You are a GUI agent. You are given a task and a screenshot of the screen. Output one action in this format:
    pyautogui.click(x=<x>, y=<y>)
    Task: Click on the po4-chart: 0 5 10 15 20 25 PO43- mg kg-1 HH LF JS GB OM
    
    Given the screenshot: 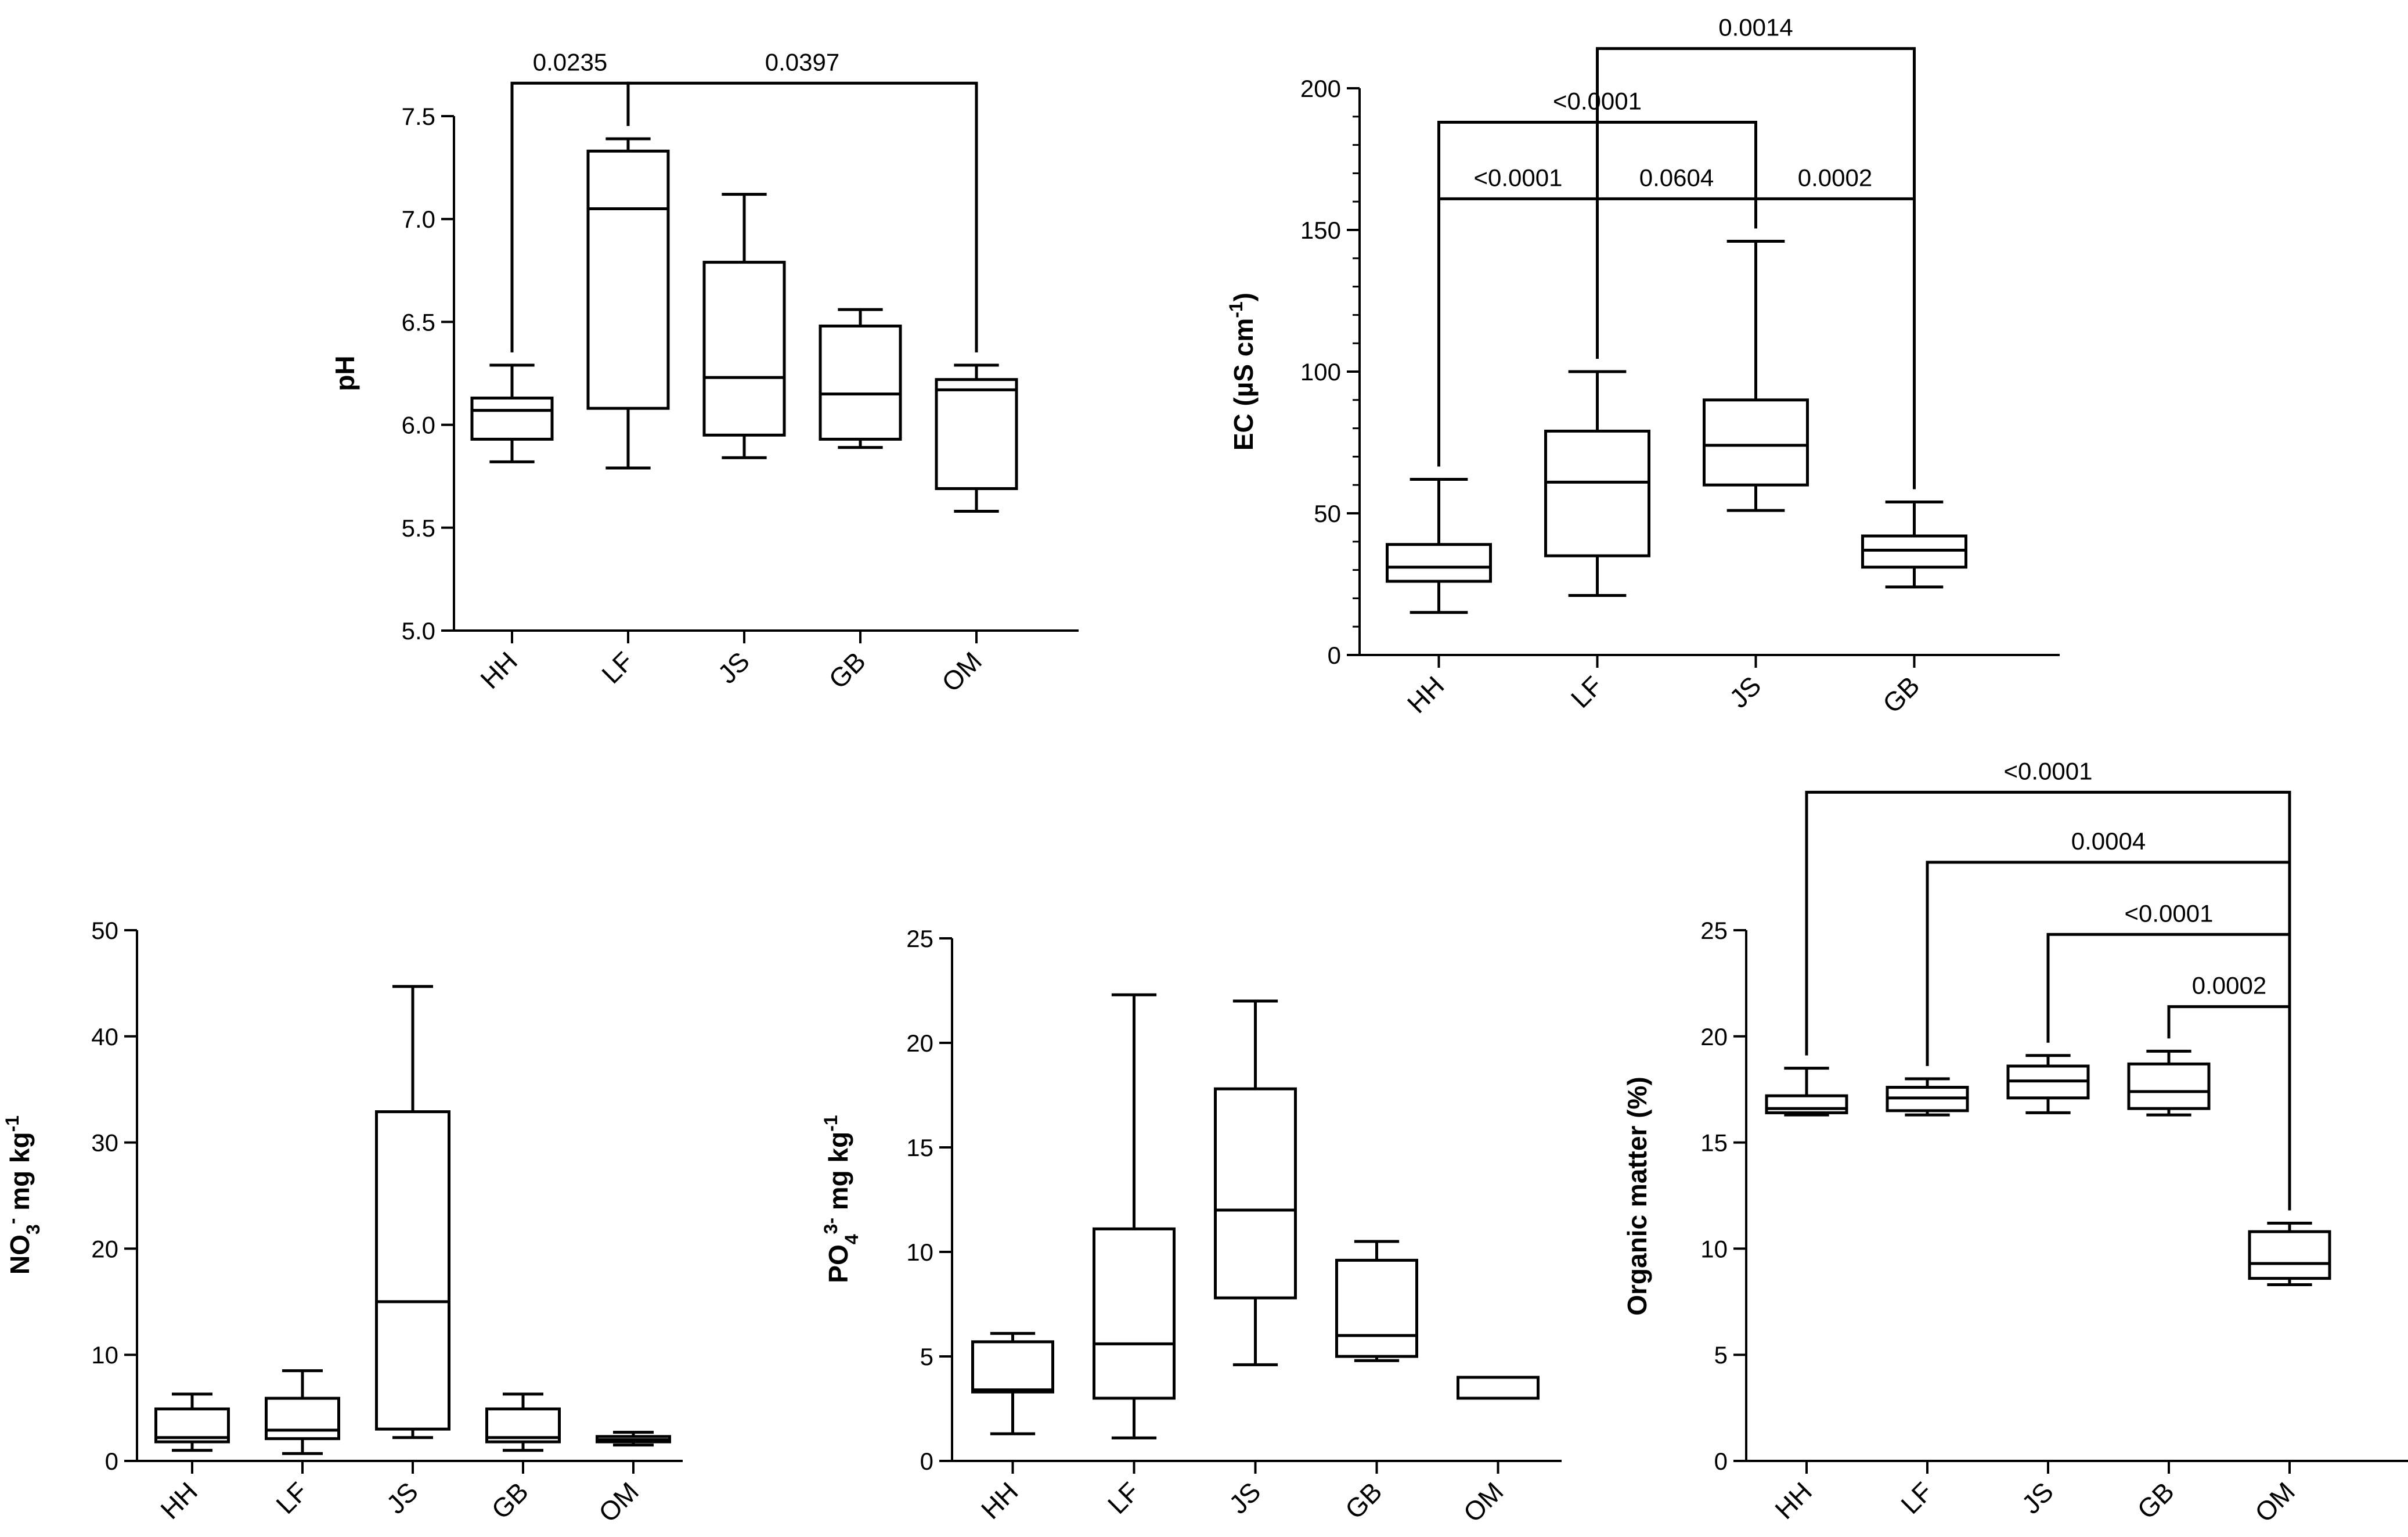 What is the action you would take?
    pyautogui.click(x=1191, y=1226)
    